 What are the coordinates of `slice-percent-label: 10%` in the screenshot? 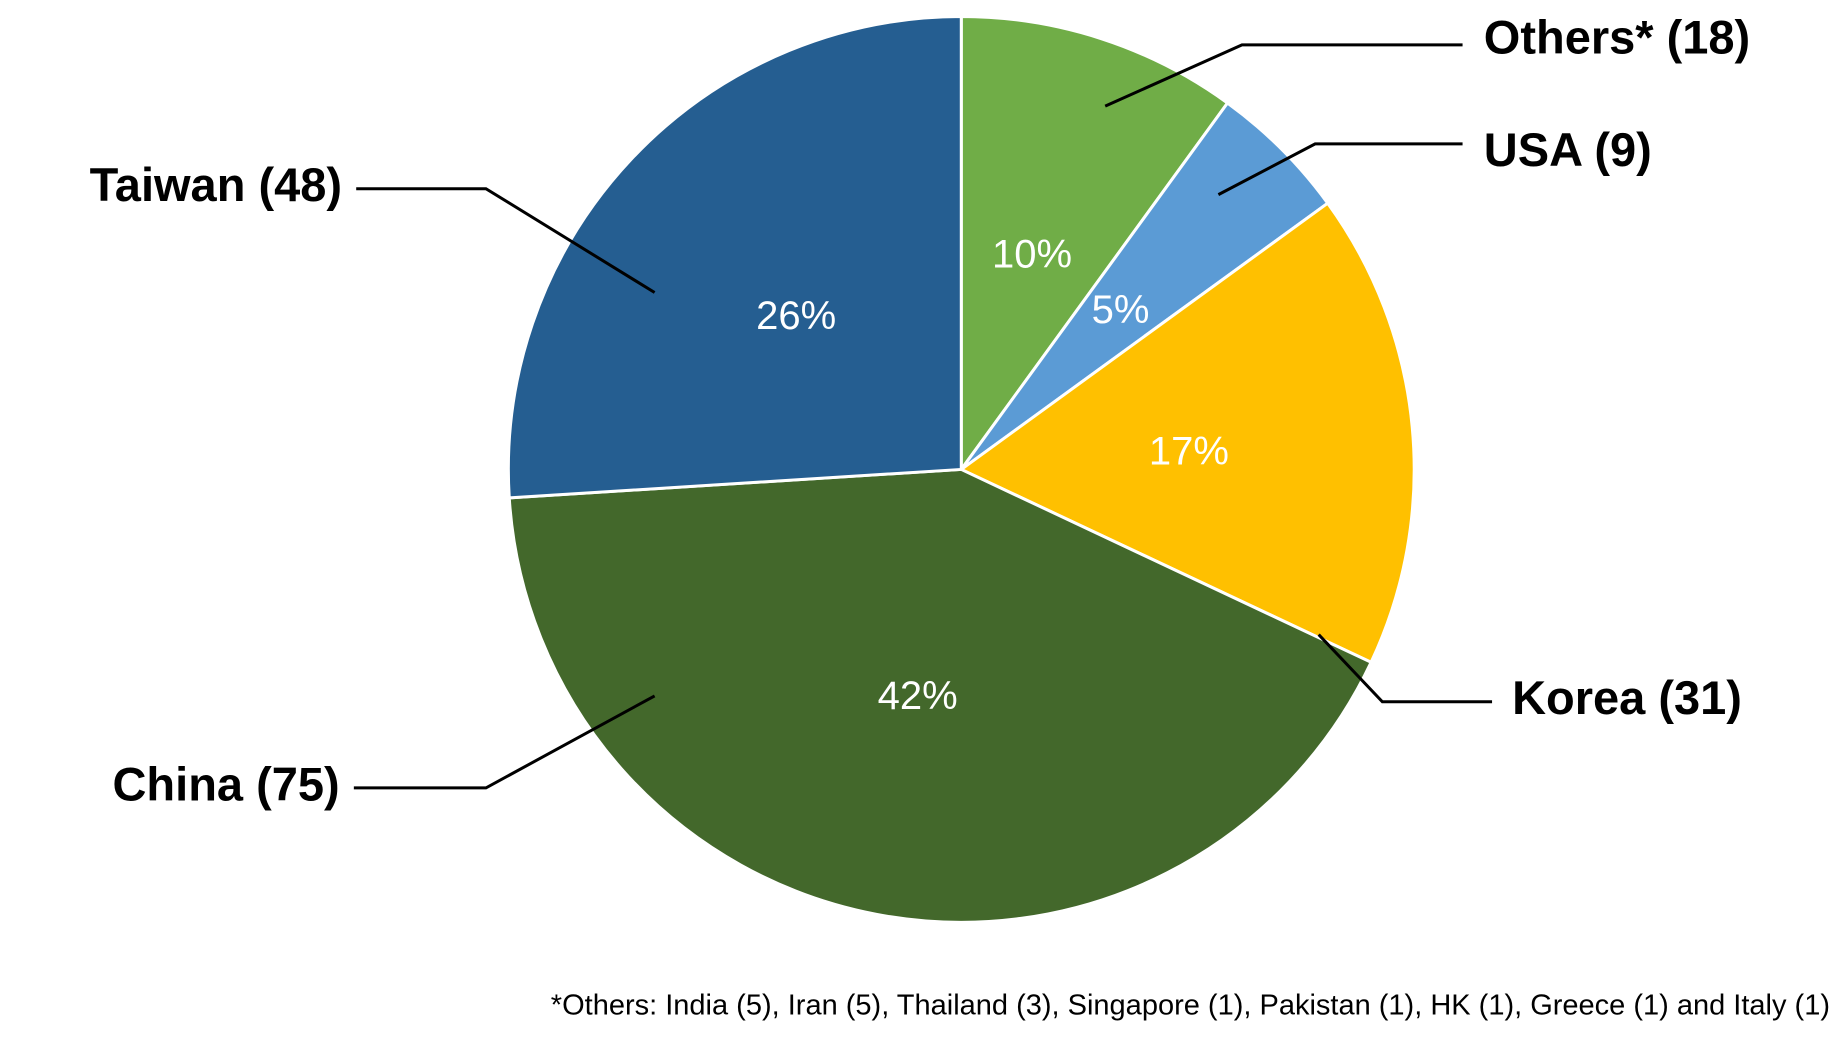 It's located at (1032, 255).